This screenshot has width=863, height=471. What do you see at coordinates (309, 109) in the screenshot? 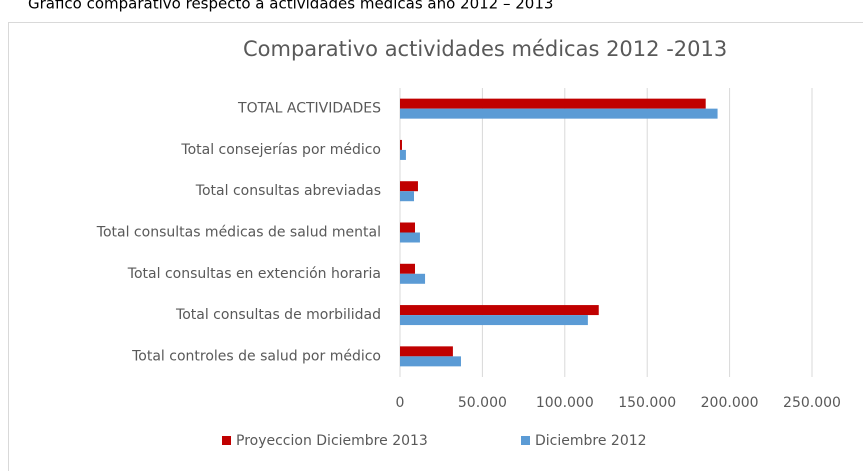
I see `y-tick-label: TOTAL ACTIVIDADES` at bounding box center [309, 109].